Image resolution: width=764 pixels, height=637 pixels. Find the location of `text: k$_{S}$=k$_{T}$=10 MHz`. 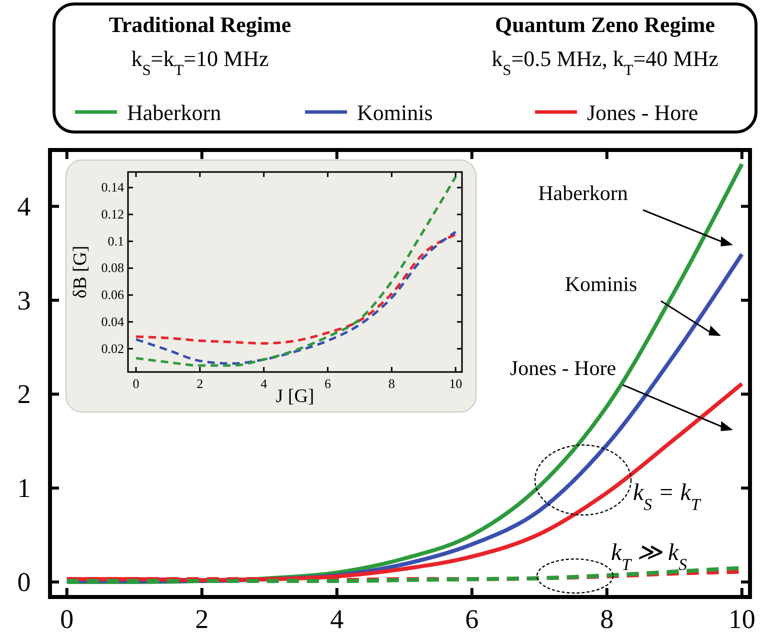

text: k$_{S}$=k$_{T}$=10 MHz is located at coordinates (200, 62).